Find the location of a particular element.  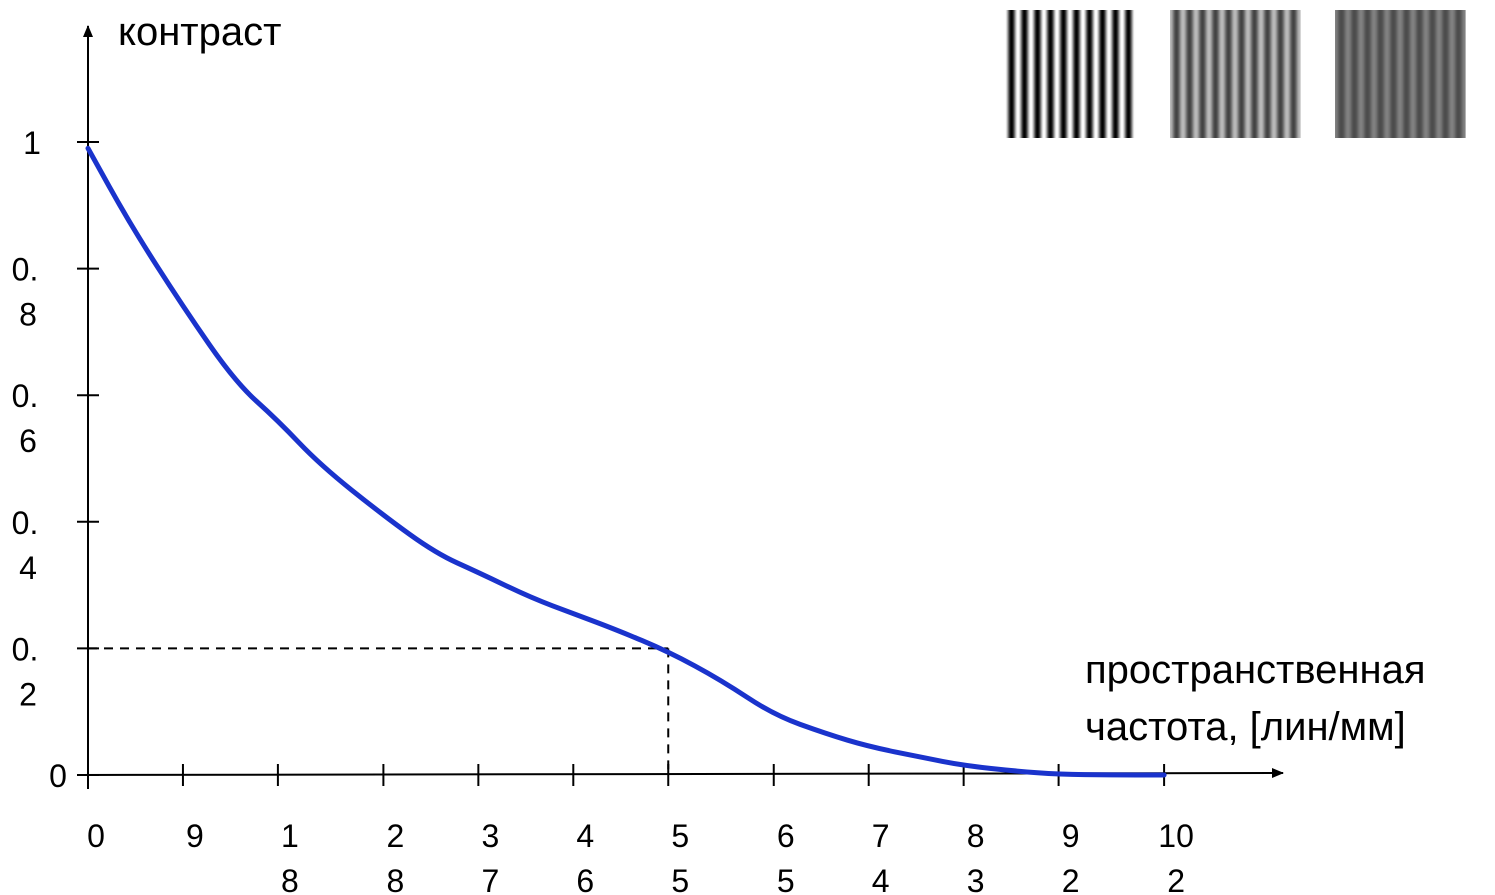

x-tick-label: 8 is located at coordinates (290, 879).